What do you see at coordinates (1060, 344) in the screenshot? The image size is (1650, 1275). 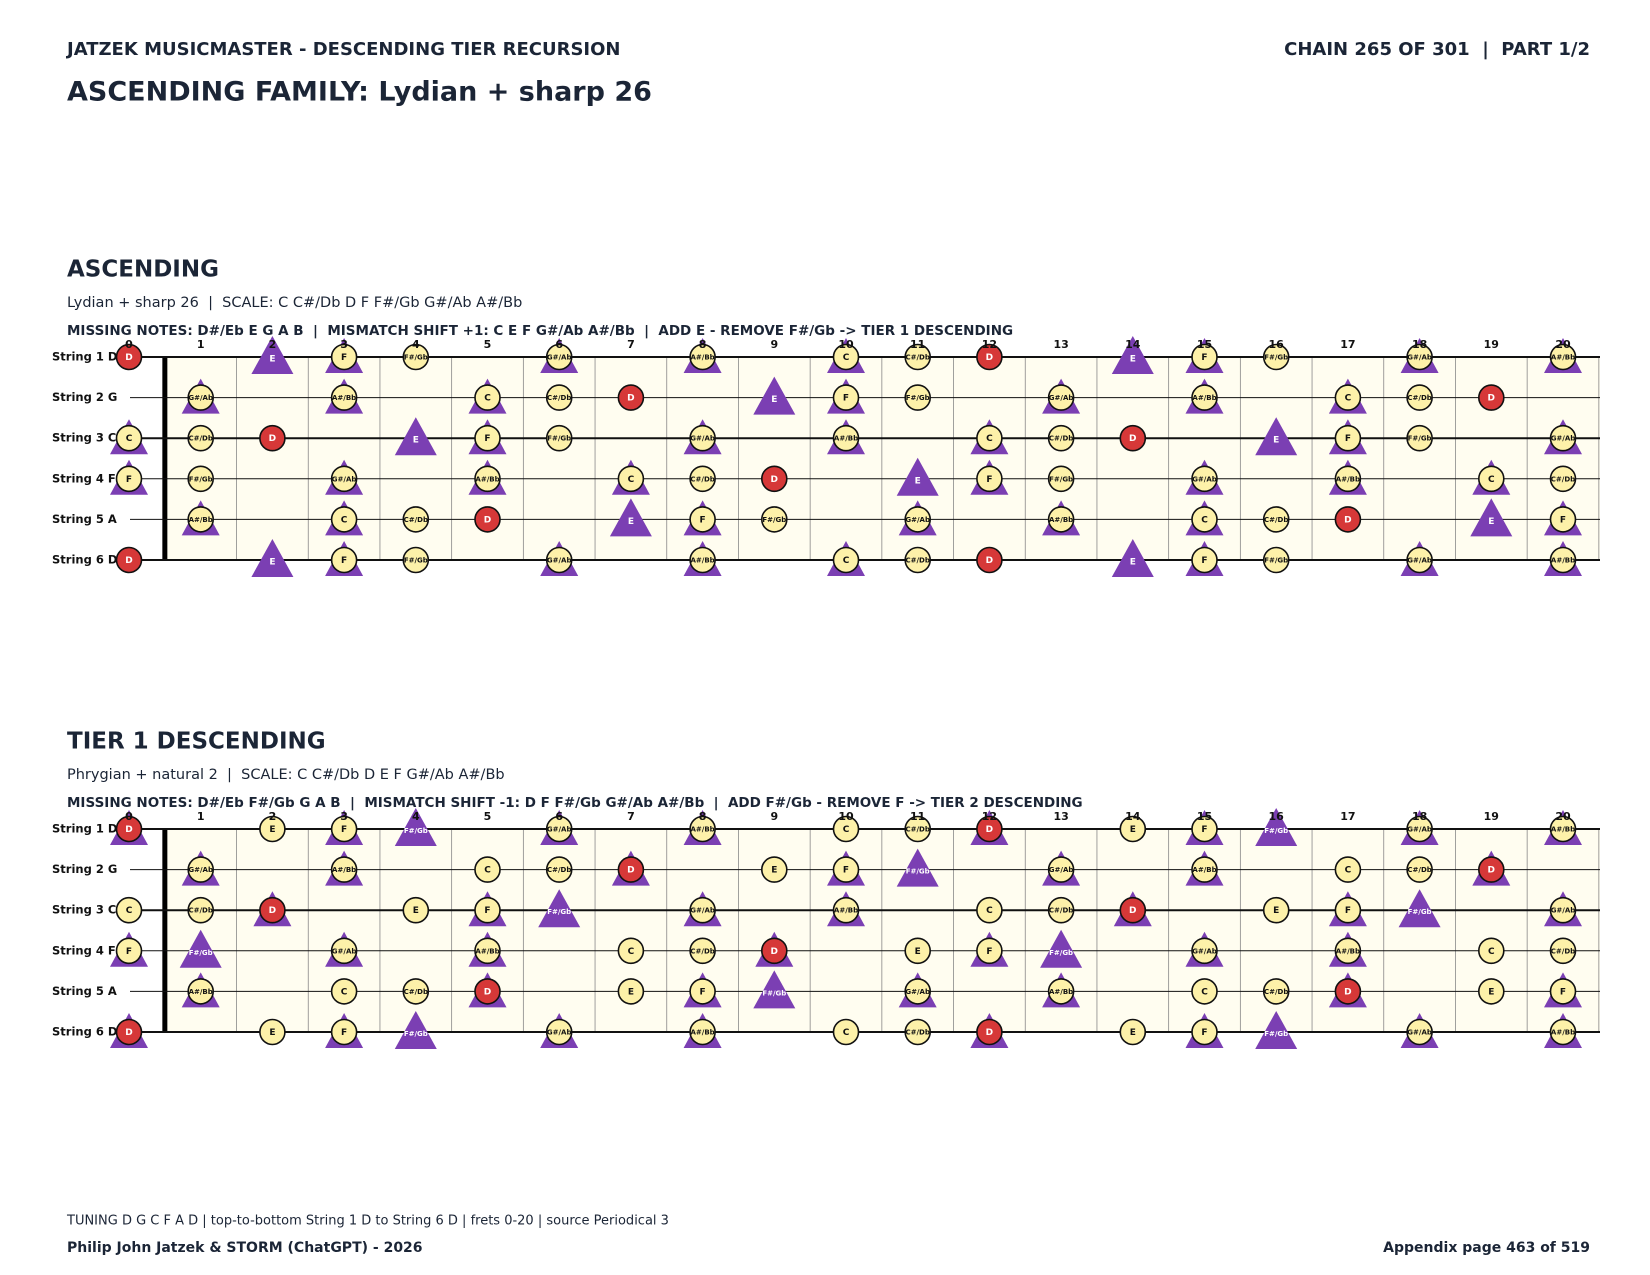 I see `fret-number: 13` at bounding box center [1060, 344].